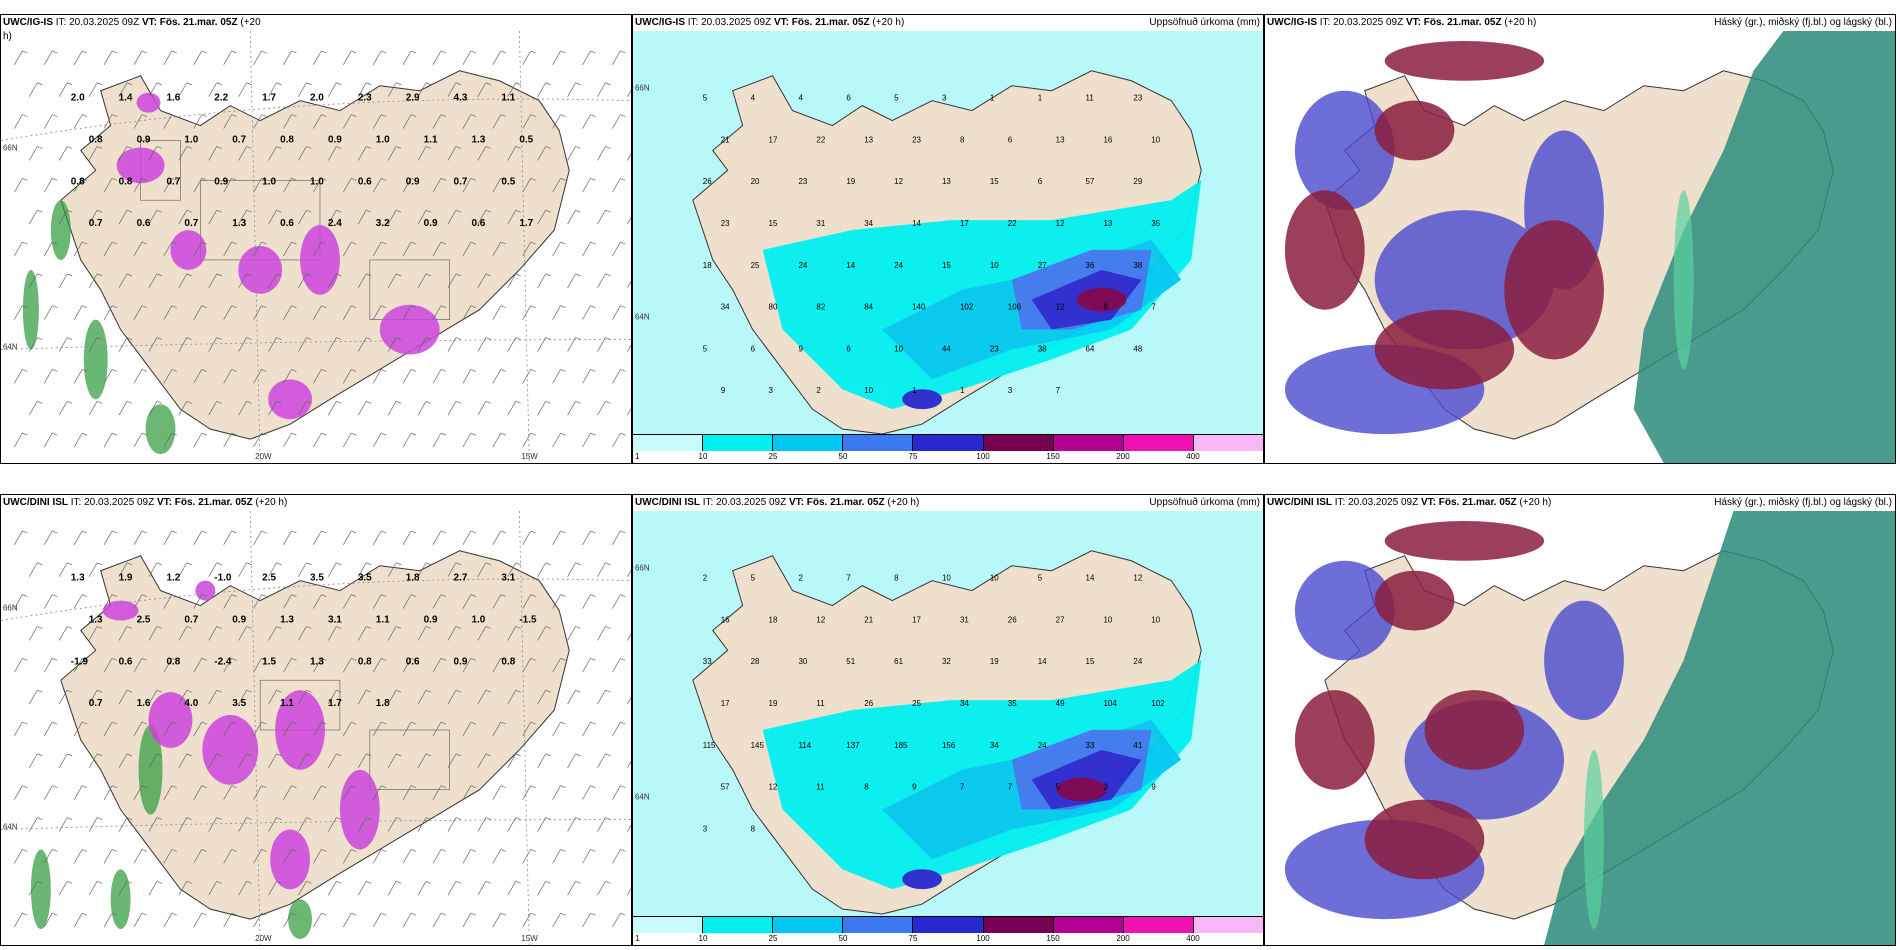 This screenshot has height=950, width=1900. What do you see at coordinates (982, 295) in the screenshot?
I see `precip-fill` at bounding box center [982, 295].